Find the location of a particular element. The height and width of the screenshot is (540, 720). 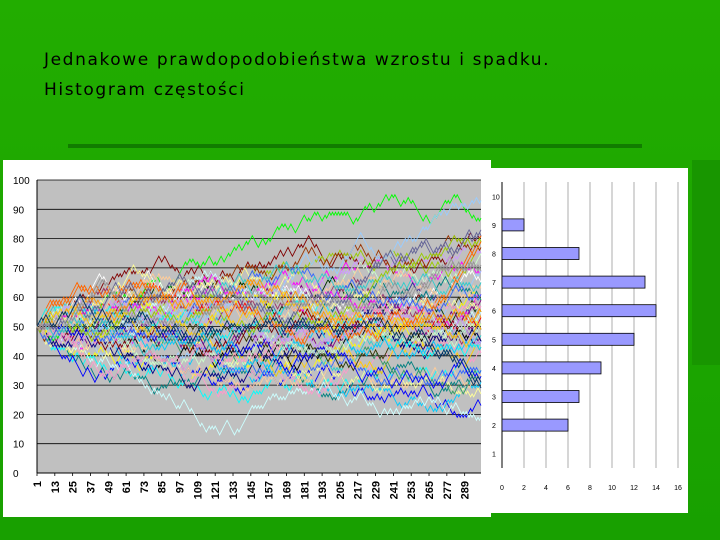

x-tick-label: 157 is located at coordinates (270, 490).